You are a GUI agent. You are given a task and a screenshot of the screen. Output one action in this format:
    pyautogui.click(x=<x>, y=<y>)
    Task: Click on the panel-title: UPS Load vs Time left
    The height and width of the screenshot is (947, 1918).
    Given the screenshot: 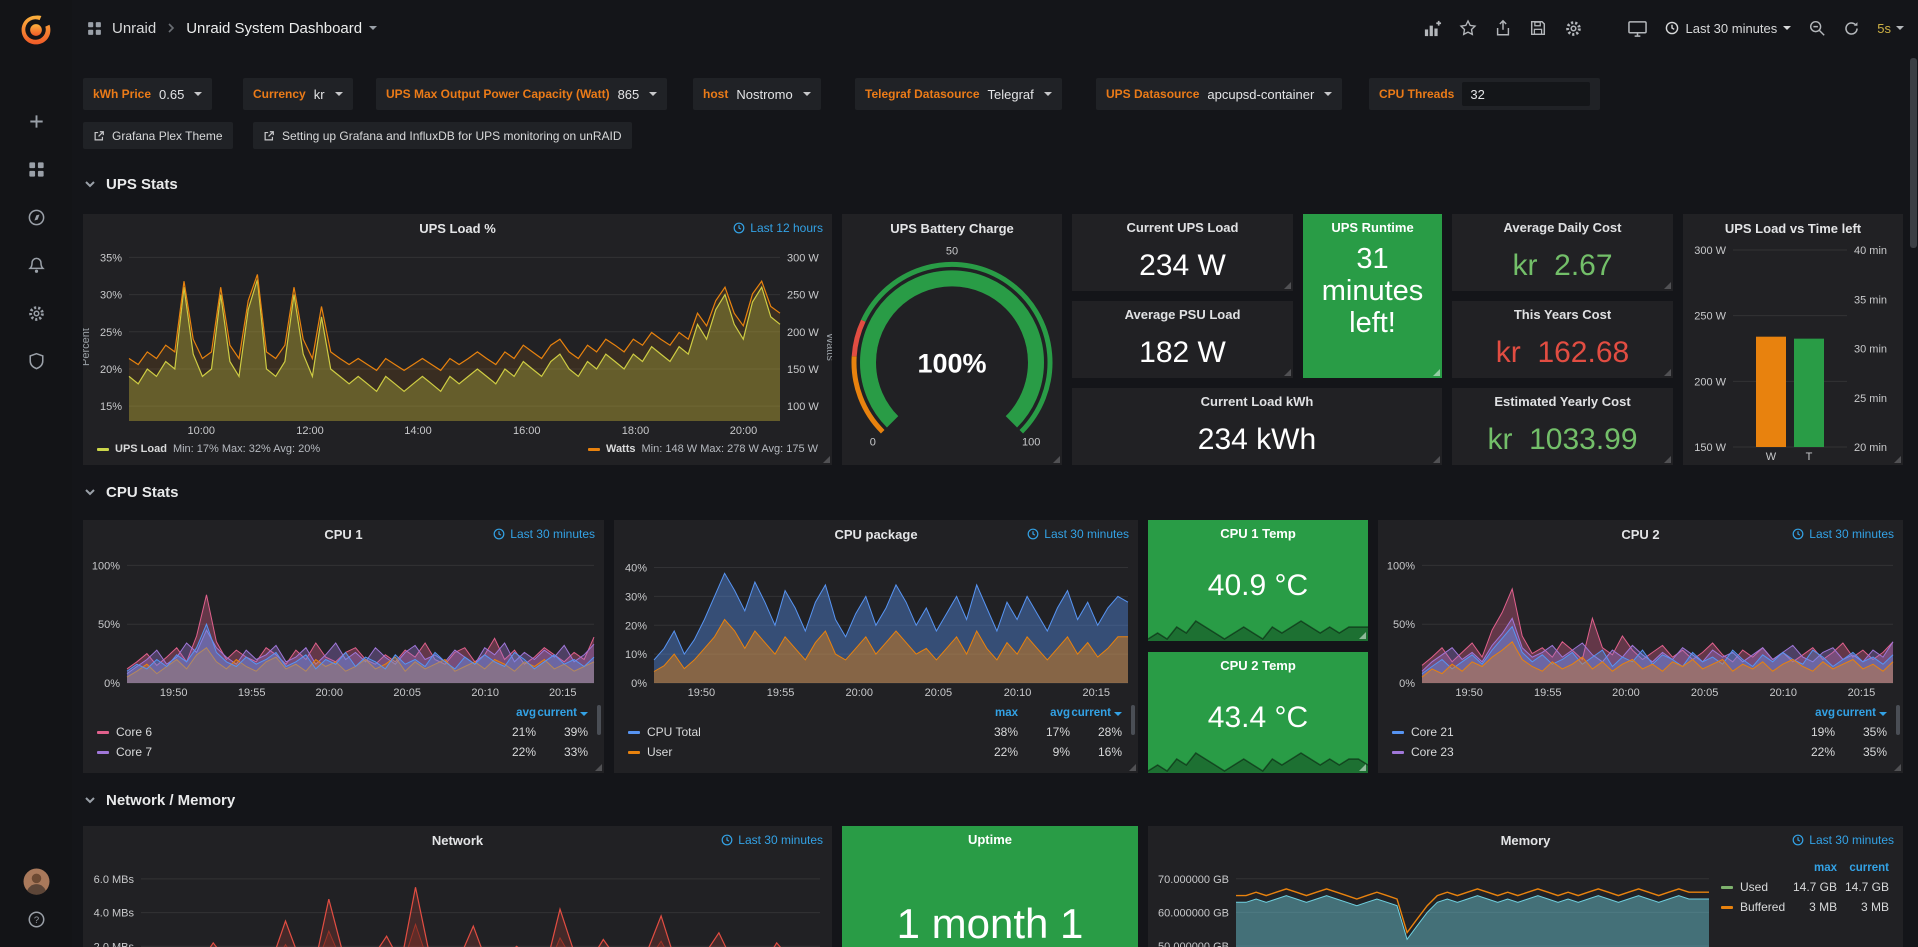 What is the action you would take?
    pyautogui.click(x=1793, y=228)
    